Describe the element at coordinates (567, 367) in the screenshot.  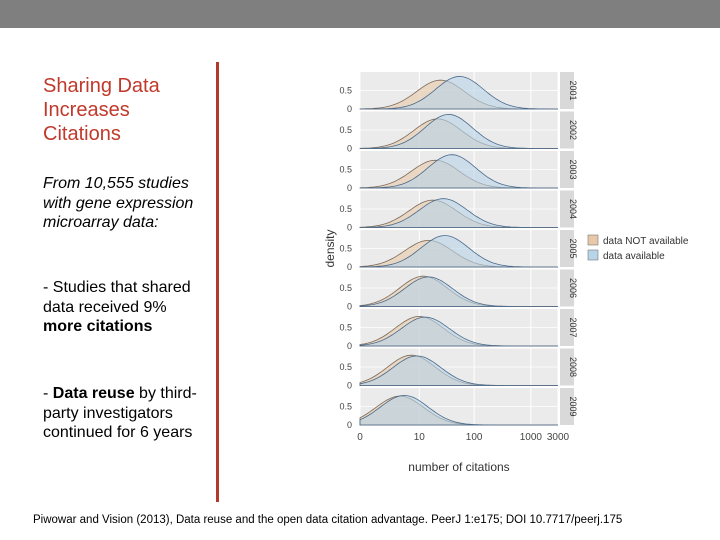
I see `strip-2008` at that location.